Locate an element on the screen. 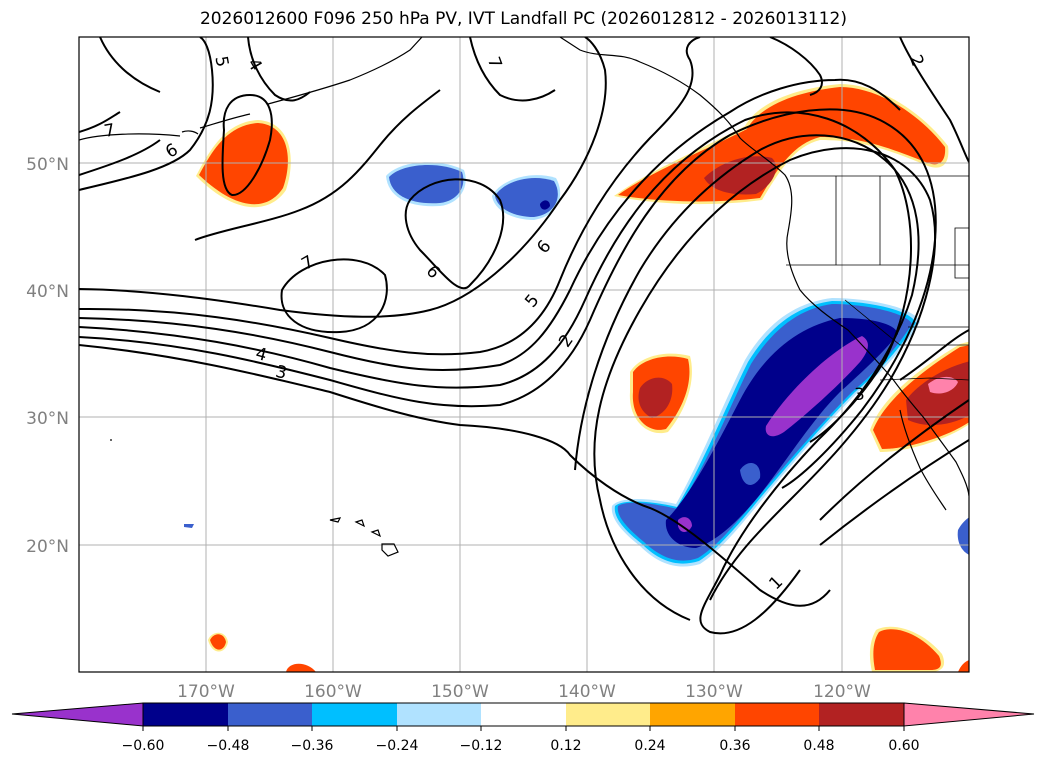 The height and width of the screenshot is (765, 1047). colorbar-tick: −0.48 is located at coordinates (228, 746).